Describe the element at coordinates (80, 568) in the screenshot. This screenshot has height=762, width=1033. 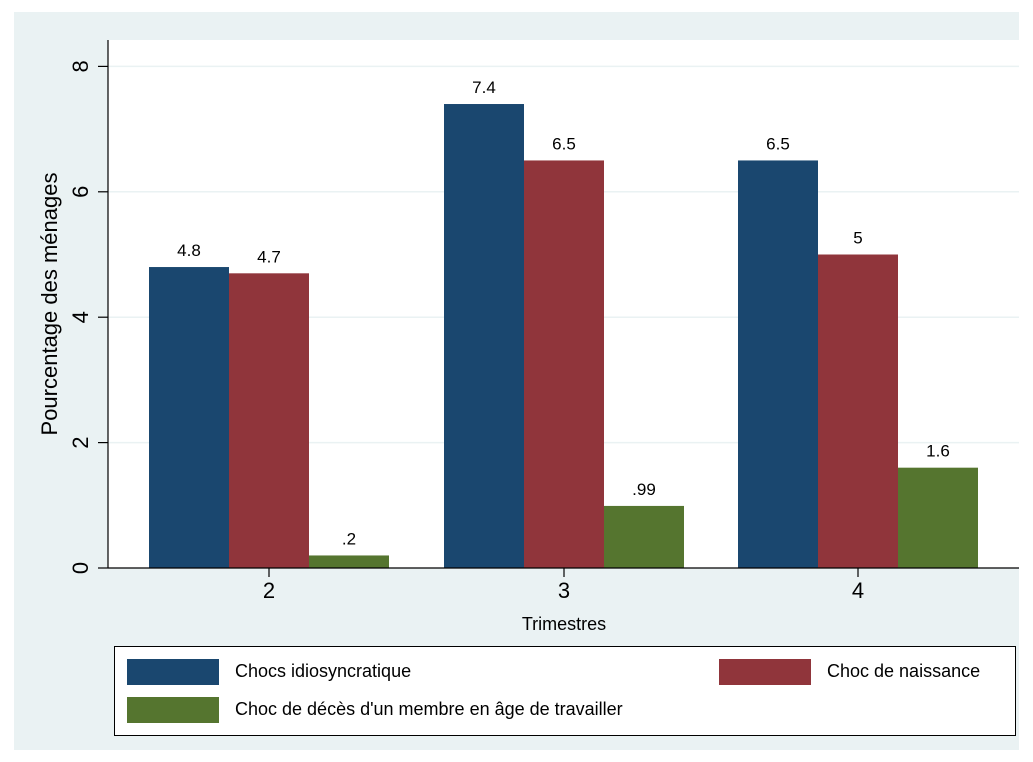
I see `y-tick-label: 0` at that location.